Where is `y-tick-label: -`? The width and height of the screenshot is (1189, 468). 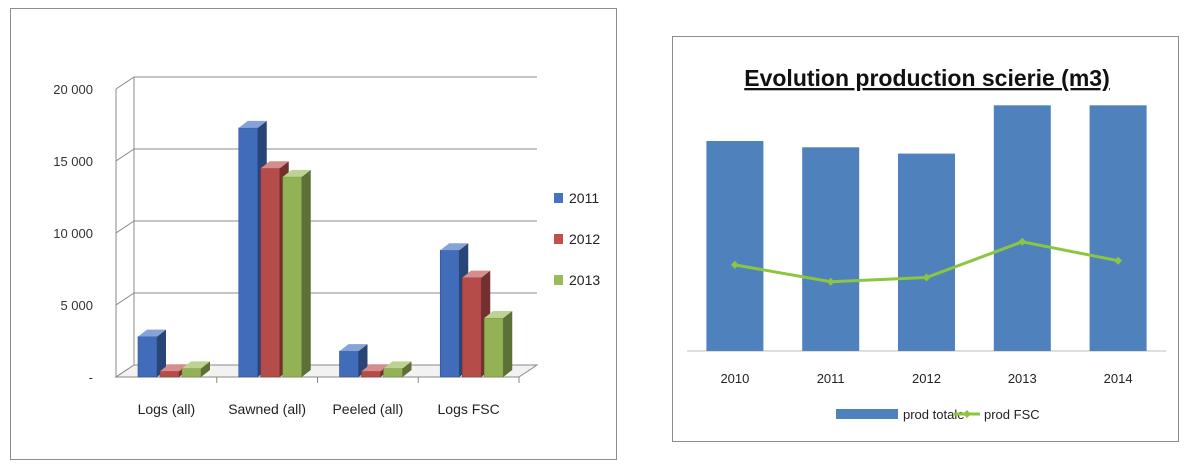
y-tick-label: - is located at coordinates (91, 377).